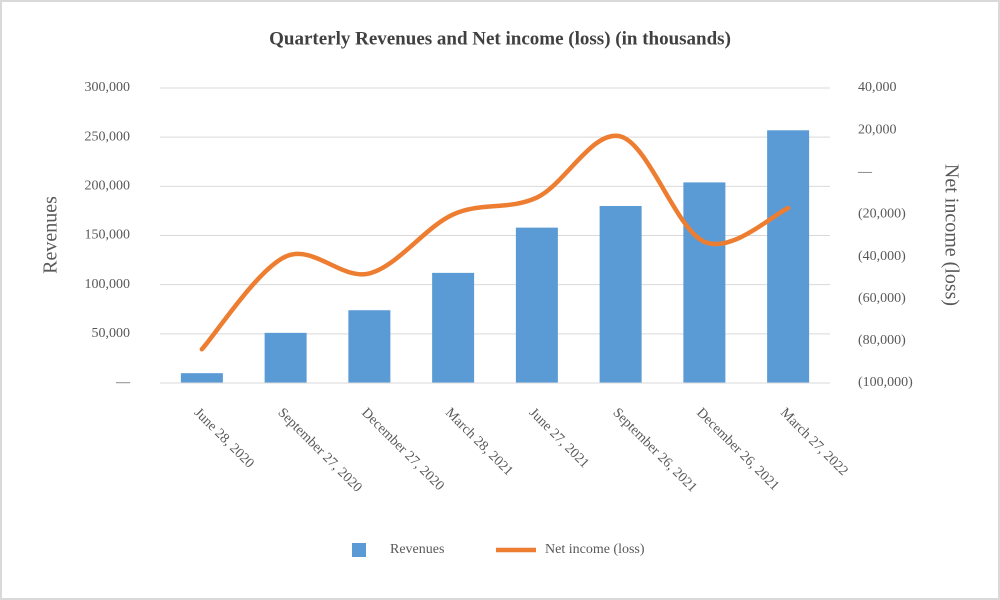  Describe the element at coordinates (359, 550) in the screenshot. I see `legend-swatch` at that location.